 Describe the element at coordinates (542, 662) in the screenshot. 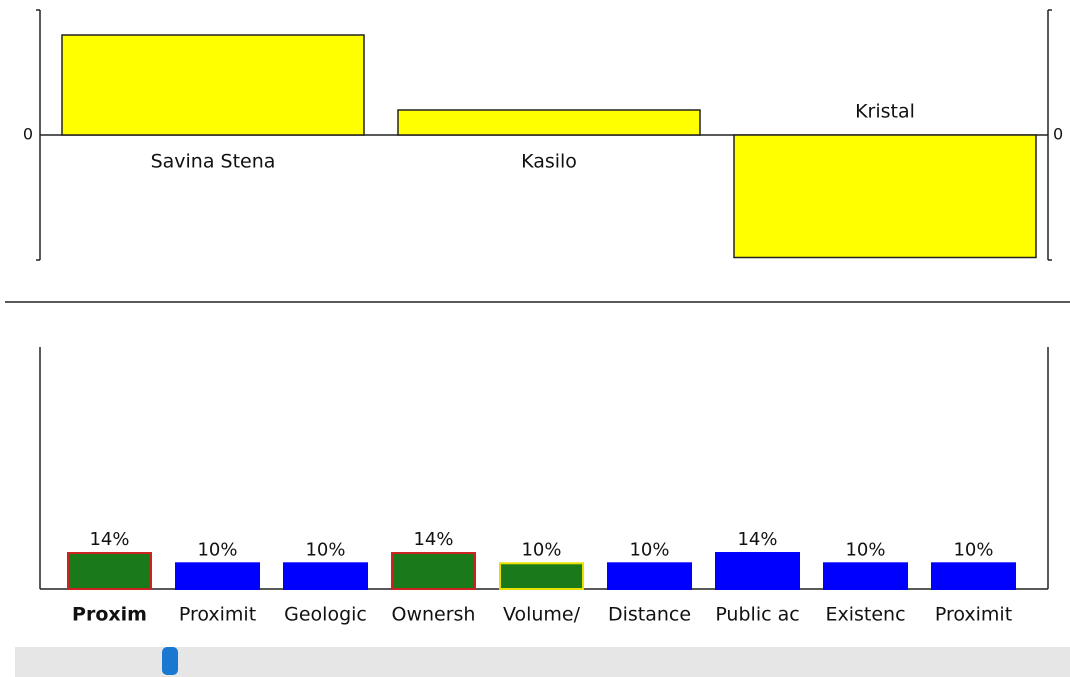

I see `scrollbar` at that location.